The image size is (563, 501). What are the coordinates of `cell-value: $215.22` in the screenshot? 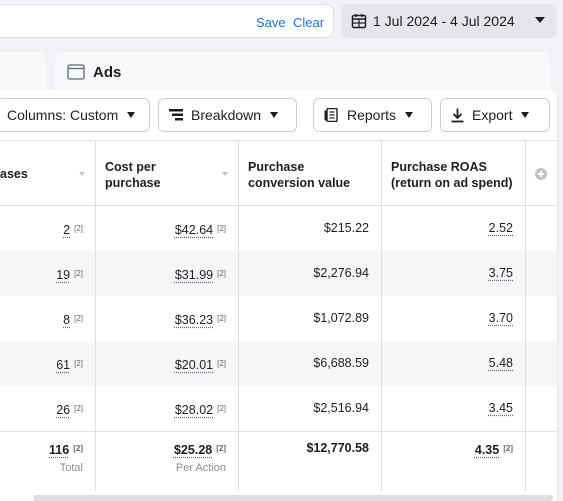 It's located at (346, 228).